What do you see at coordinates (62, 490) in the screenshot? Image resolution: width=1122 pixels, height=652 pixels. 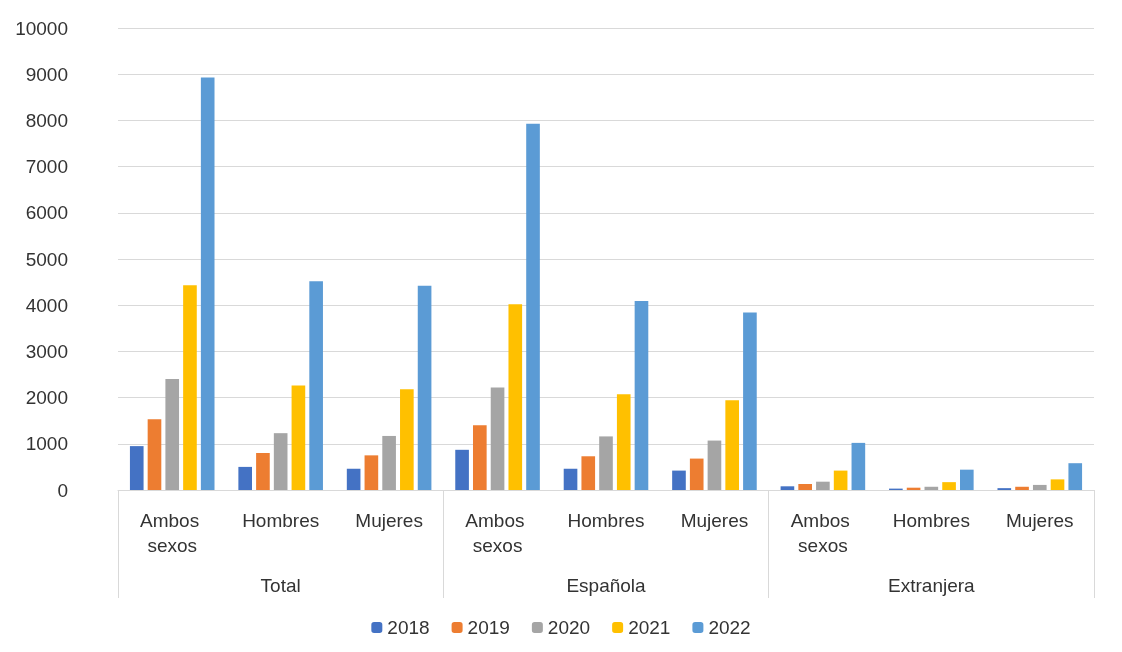 I see `y-tick-label: 0` at bounding box center [62, 490].